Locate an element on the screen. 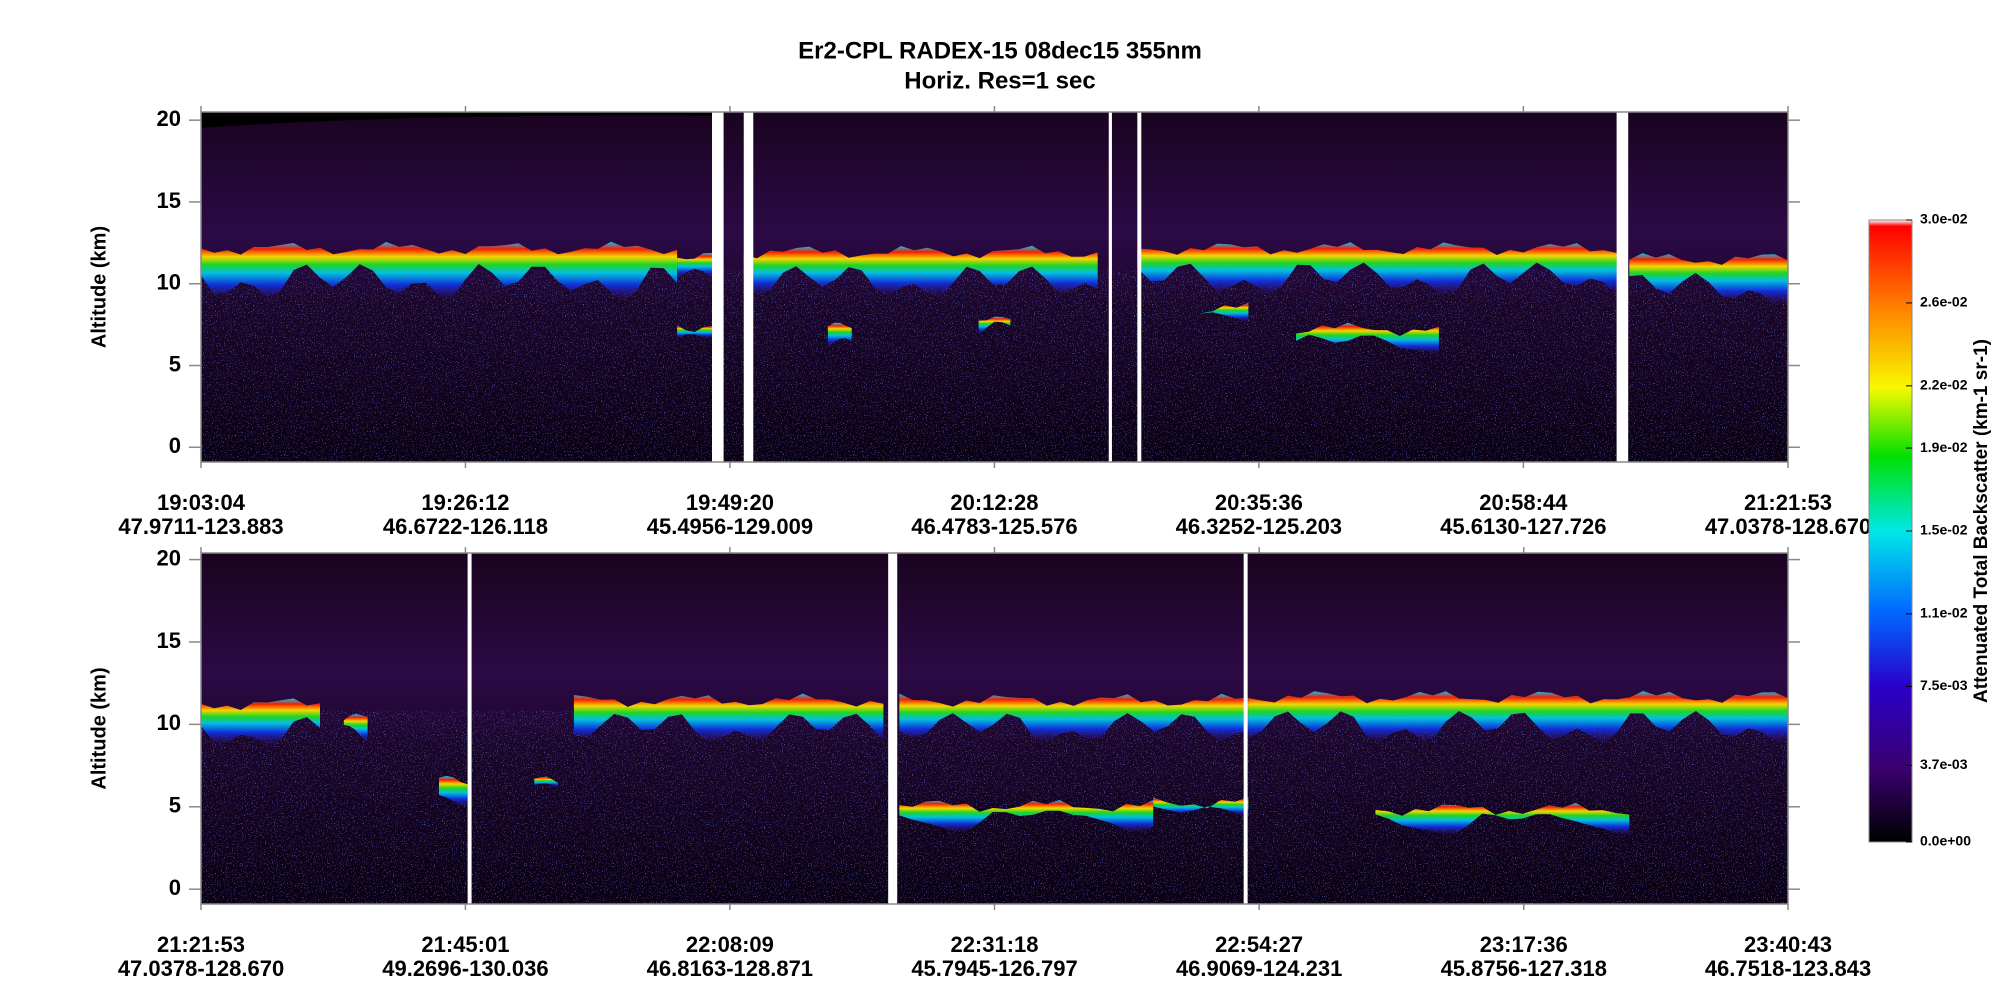  x-tick-label: 22:08:09 is located at coordinates (730, 944).